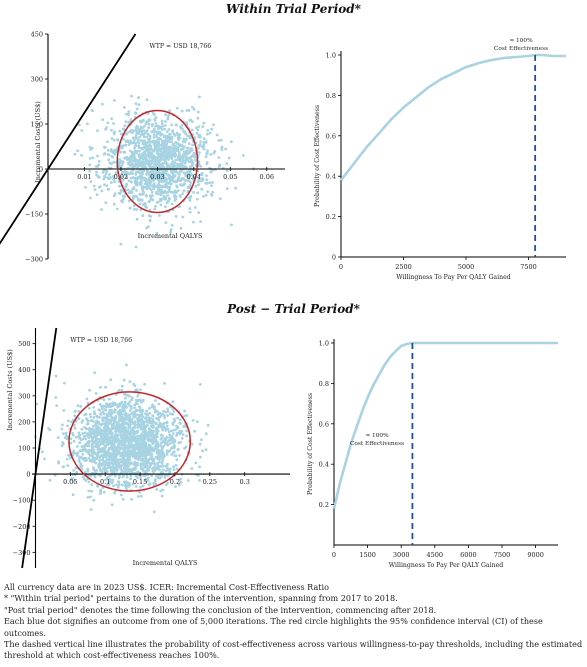 This screenshot has height=667, width=587. I want to click on y-tick-label: 200, so click(24, 422).